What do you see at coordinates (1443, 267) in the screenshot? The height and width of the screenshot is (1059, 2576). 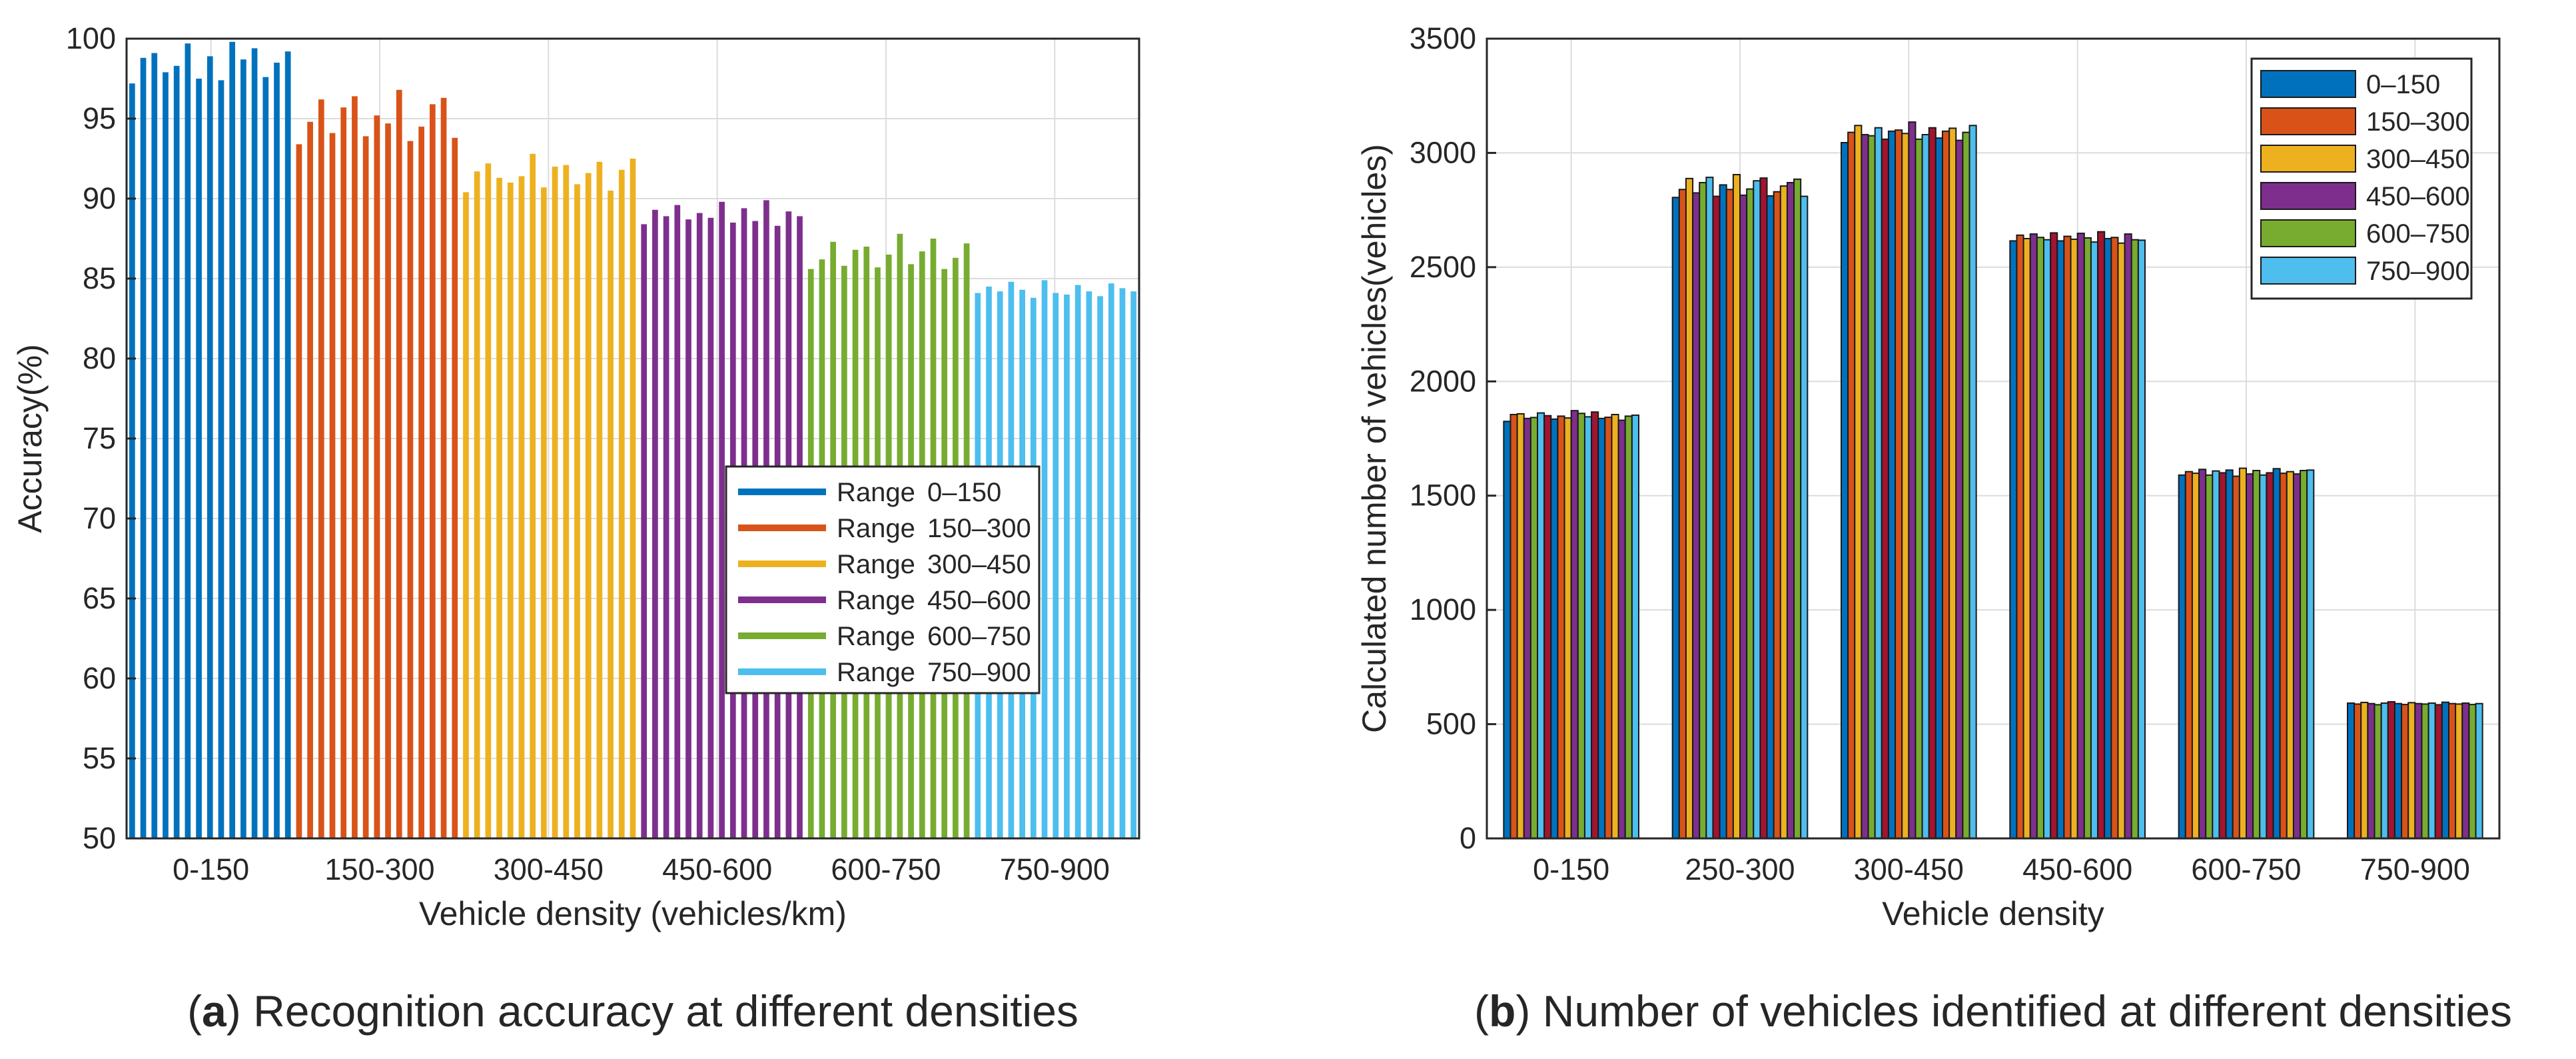 I see `chart-b-y-tick-label: 2500` at bounding box center [1443, 267].